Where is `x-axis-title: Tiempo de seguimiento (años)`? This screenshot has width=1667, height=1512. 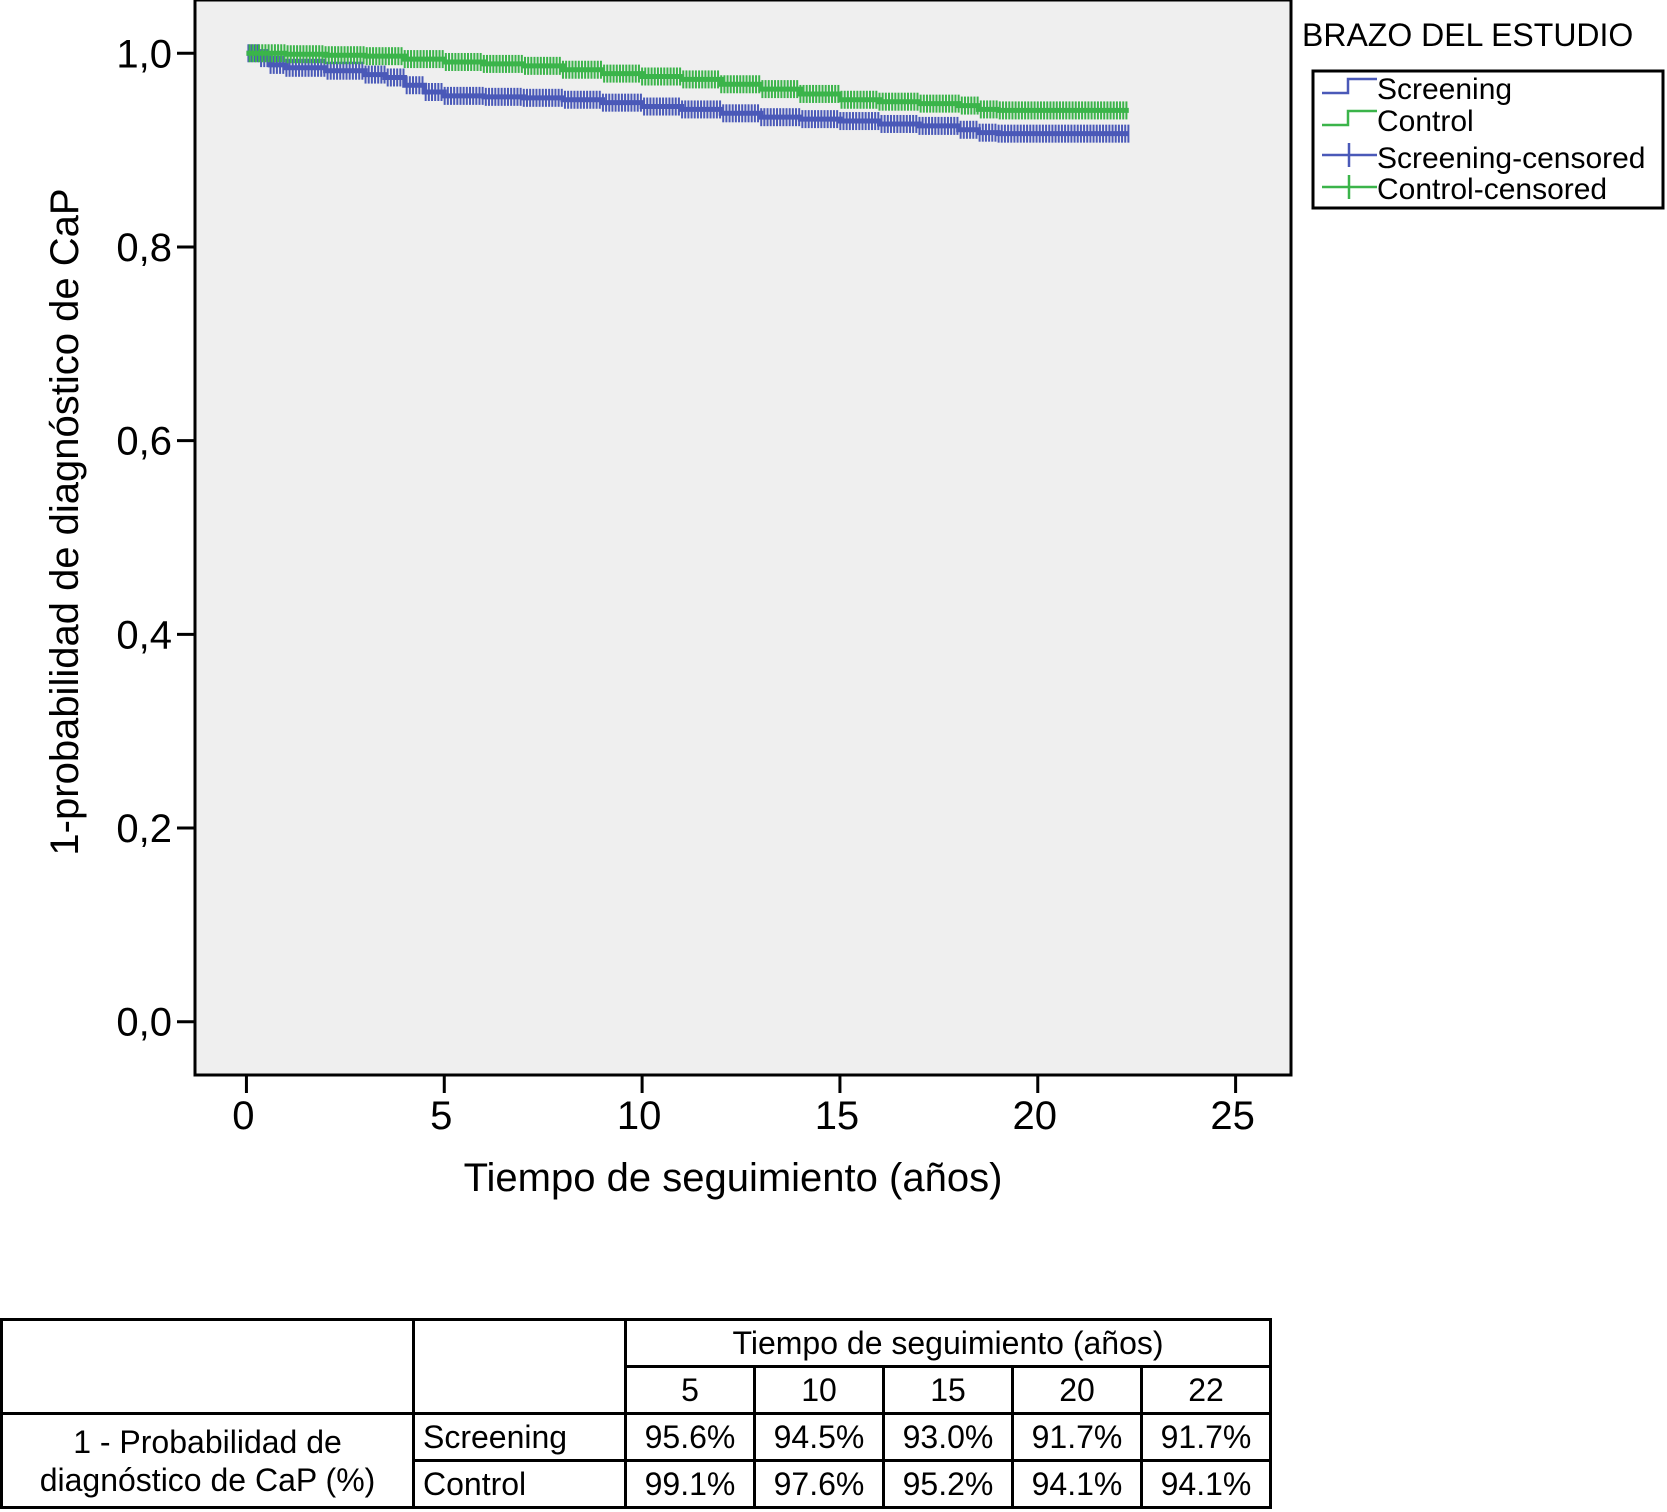
x-axis-title: Tiempo de seguimiento (años) is located at coordinates (733, 1178).